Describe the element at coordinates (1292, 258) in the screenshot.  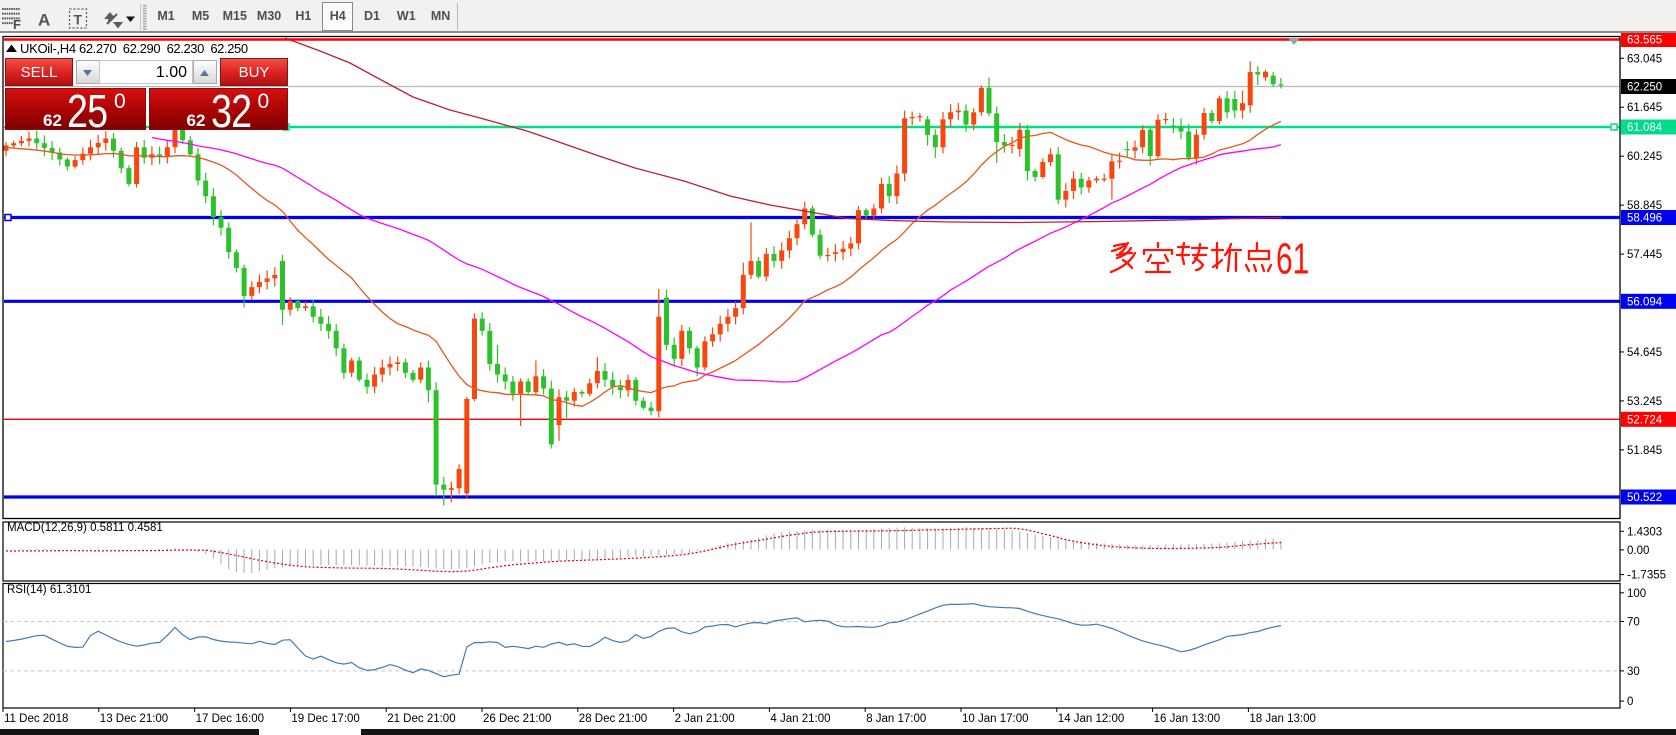
I see `svg-text: 61` at that location.